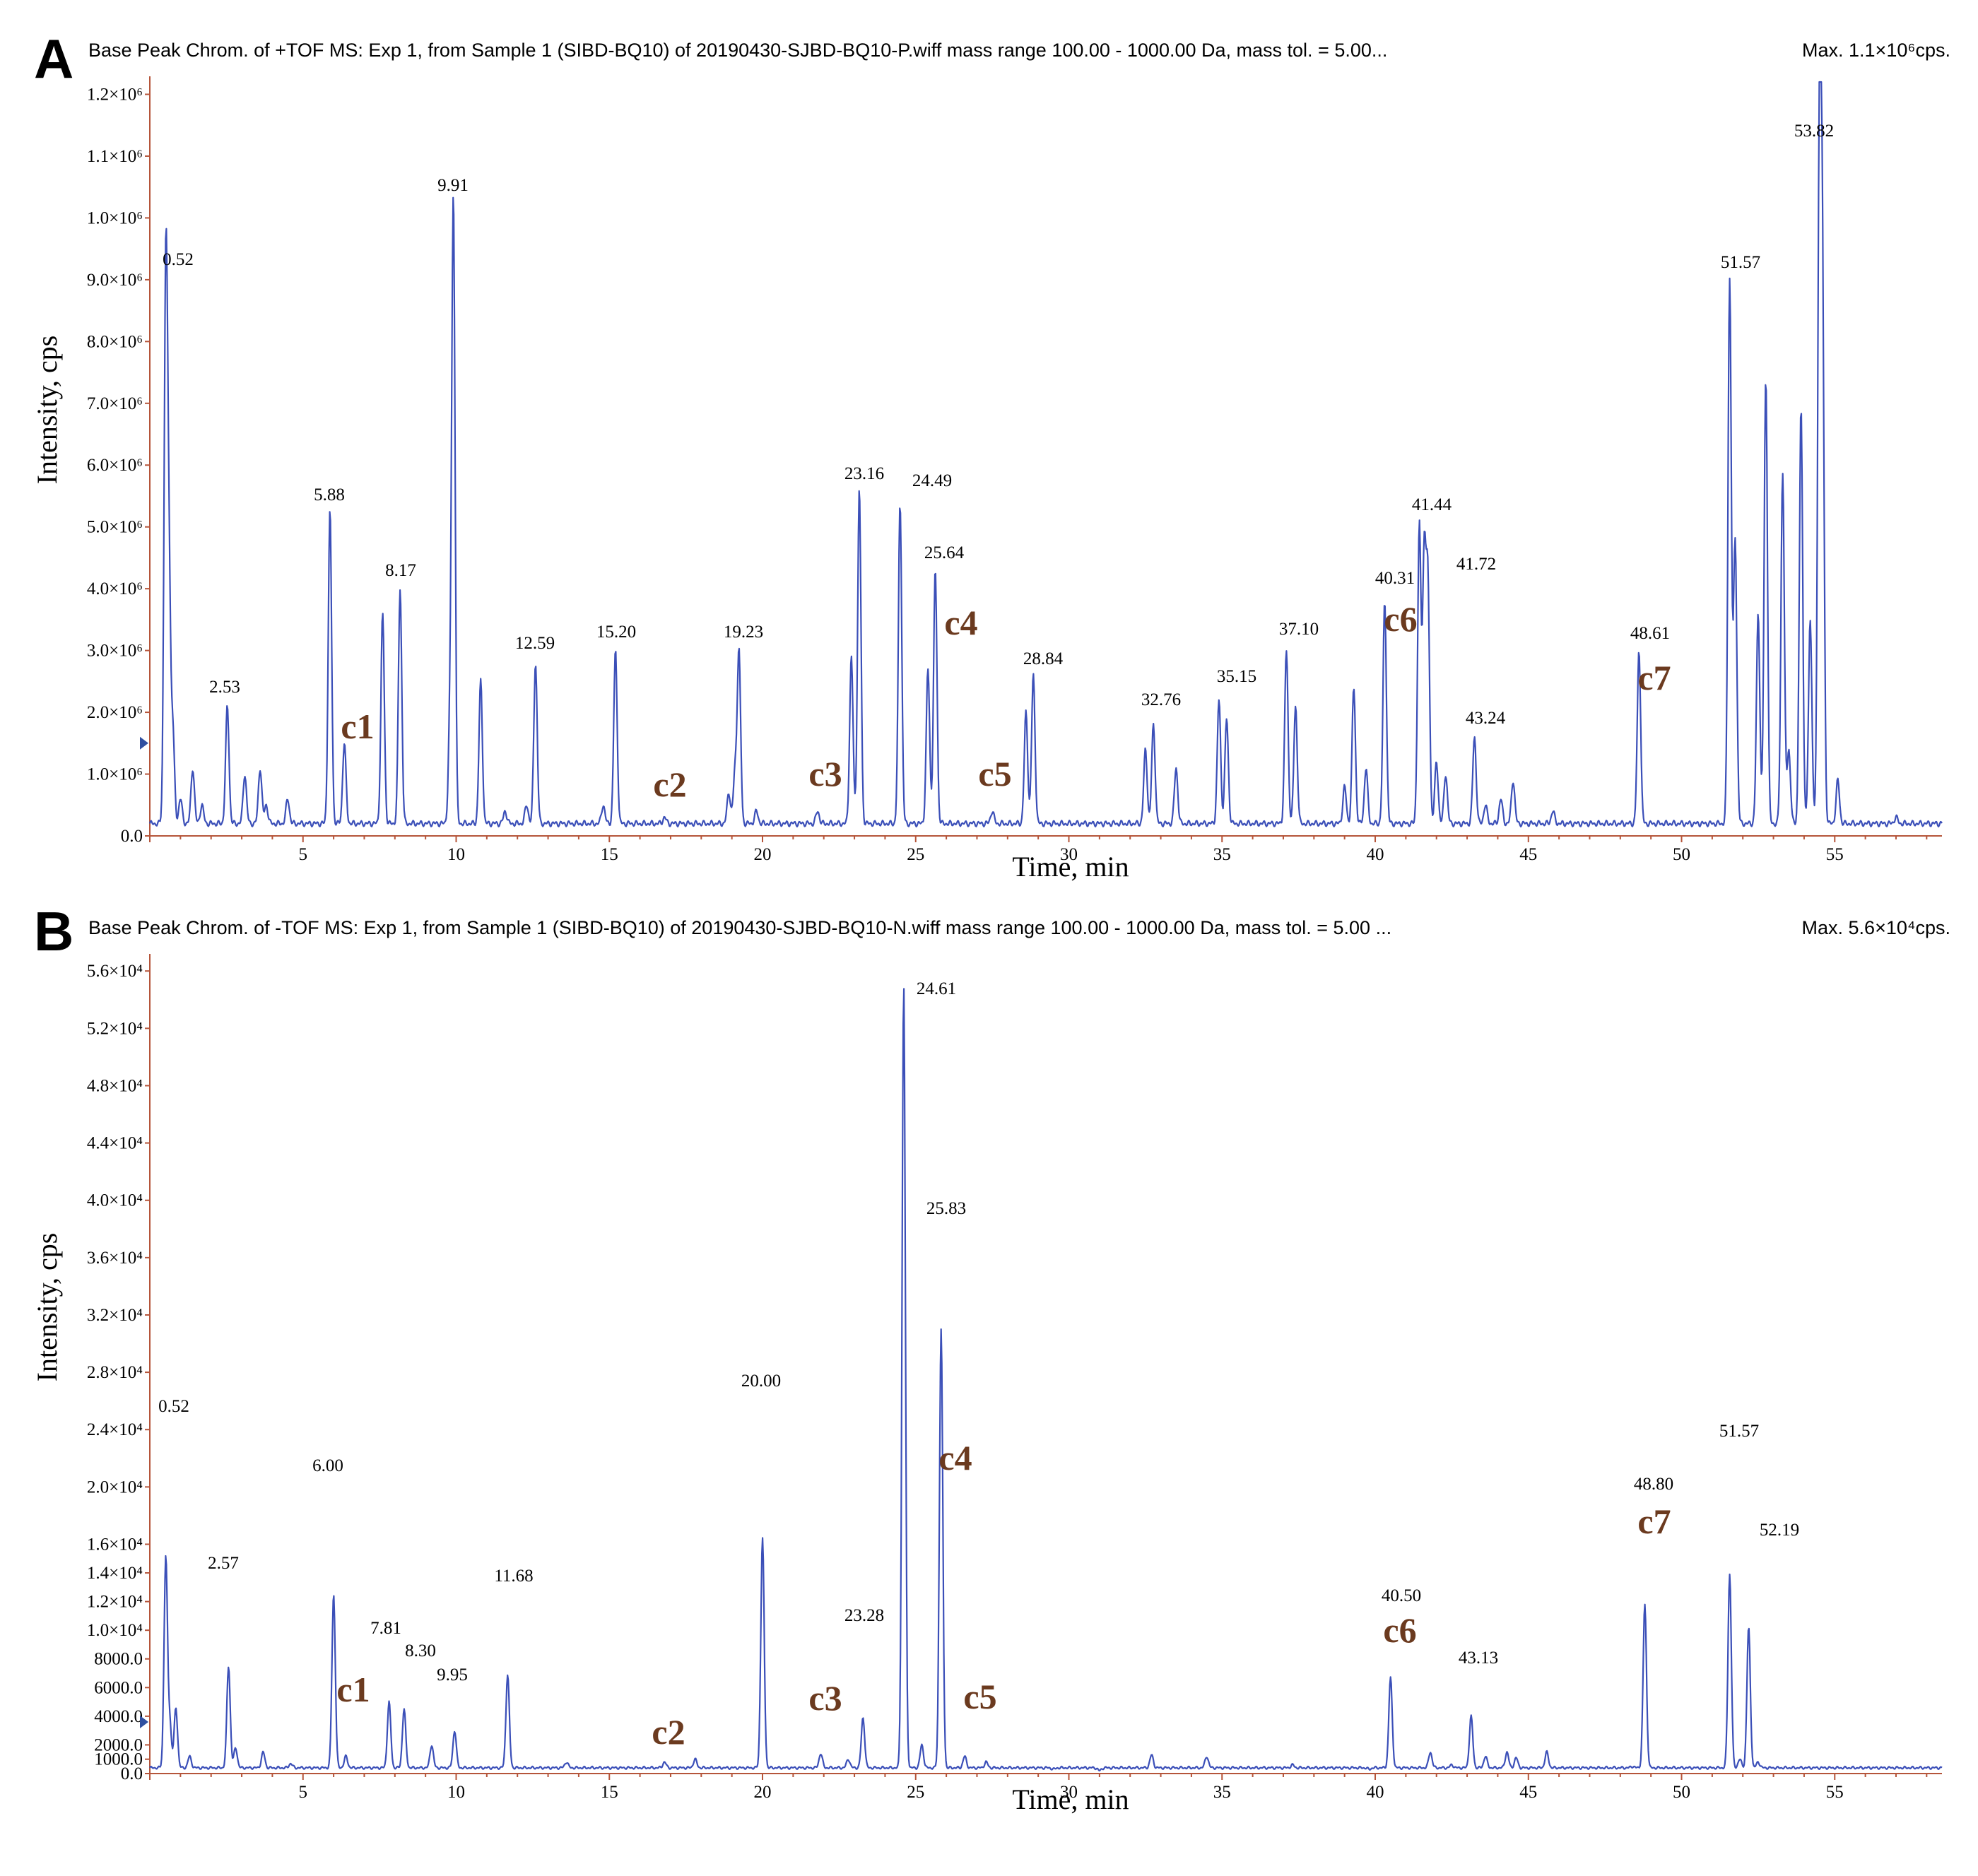  Describe the element at coordinates (513, 1576) in the screenshot. I see `peak-label: 11.68` at that location.